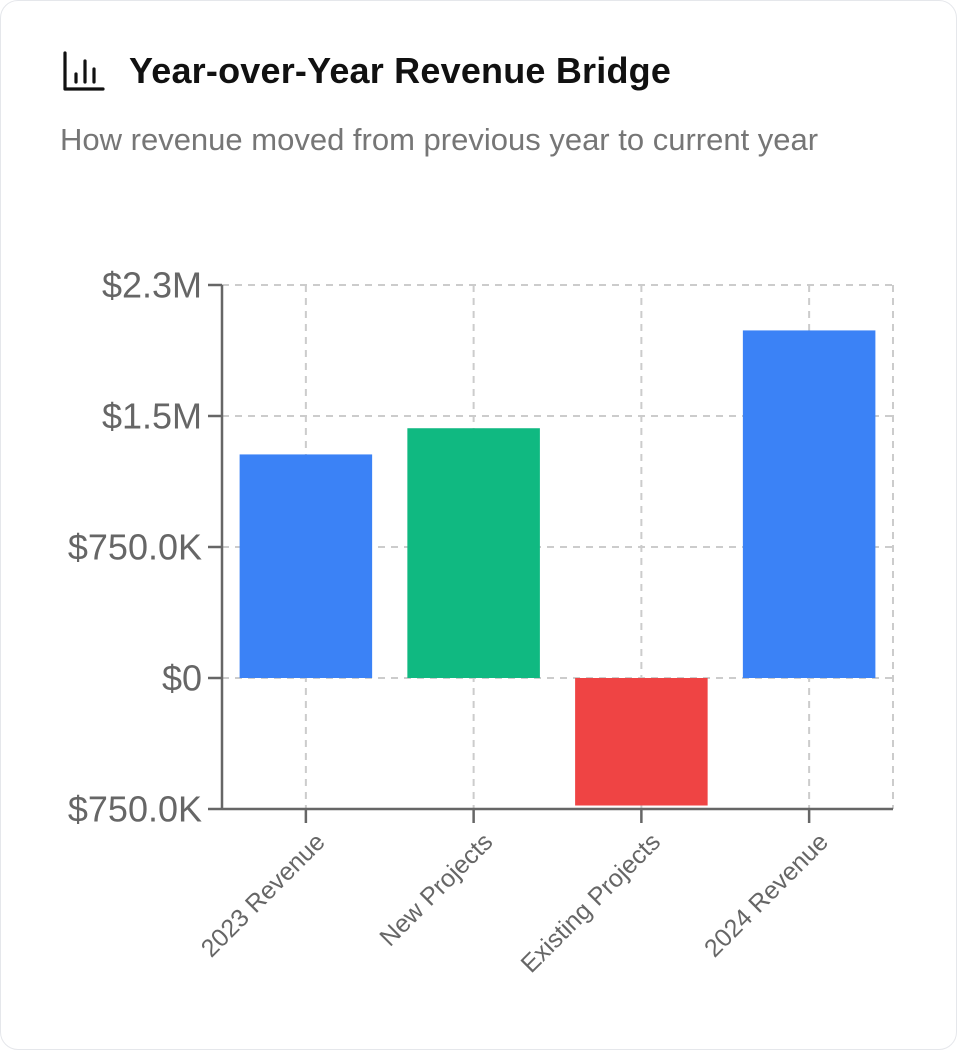  Describe the element at coordinates (152, 416) in the screenshot. I see `y-tick-label: $1.5M` at that location.